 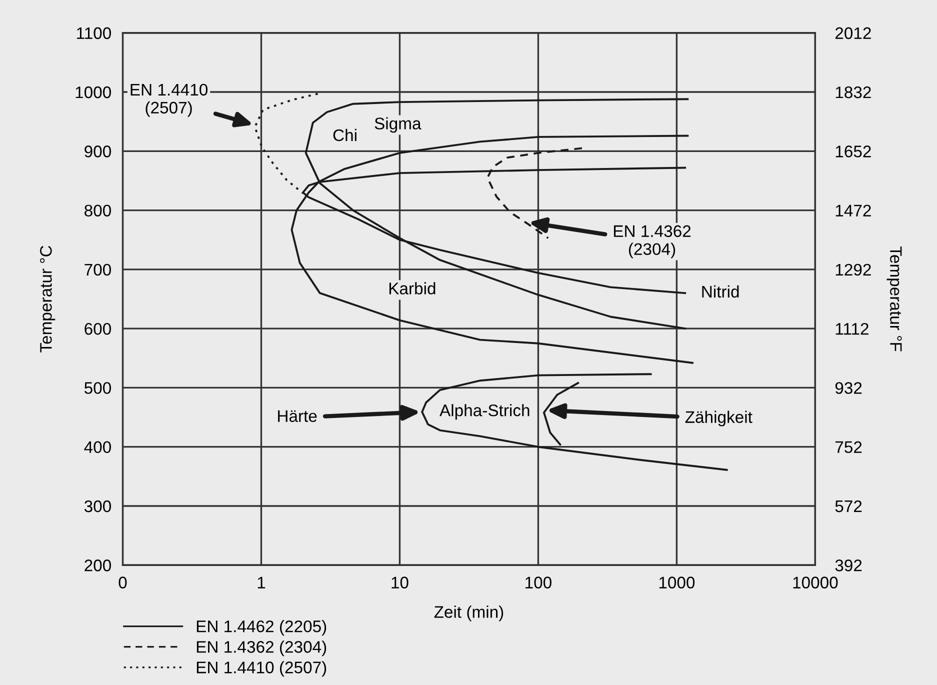 What do you see at coordinates (848, 506) in the screenshot?
I see `y2-tick-label: 572` at bounding box center [848, 506].